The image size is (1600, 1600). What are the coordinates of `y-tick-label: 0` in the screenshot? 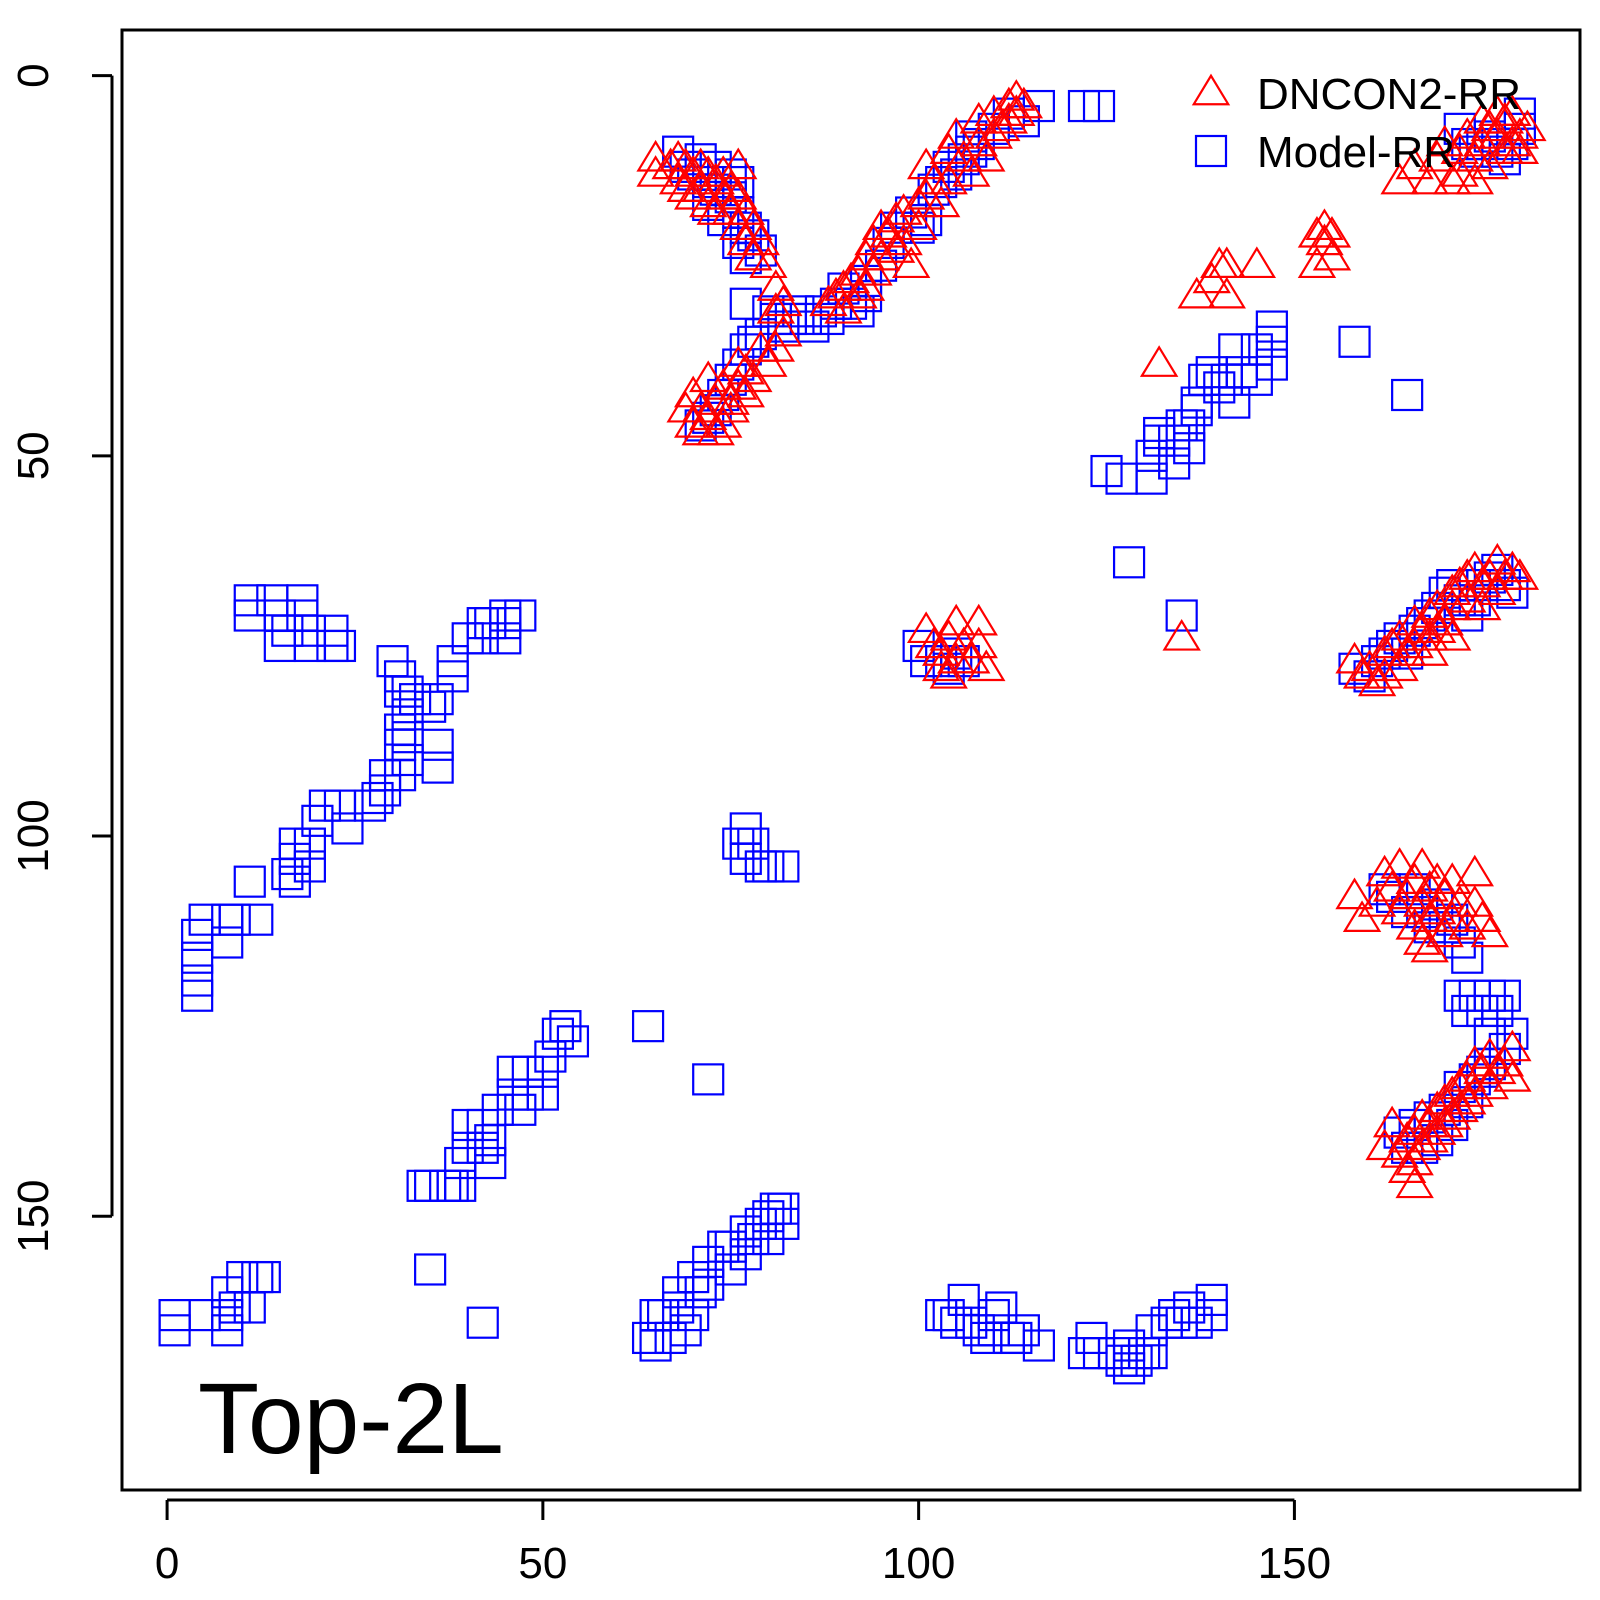 It's located at (33, 75).